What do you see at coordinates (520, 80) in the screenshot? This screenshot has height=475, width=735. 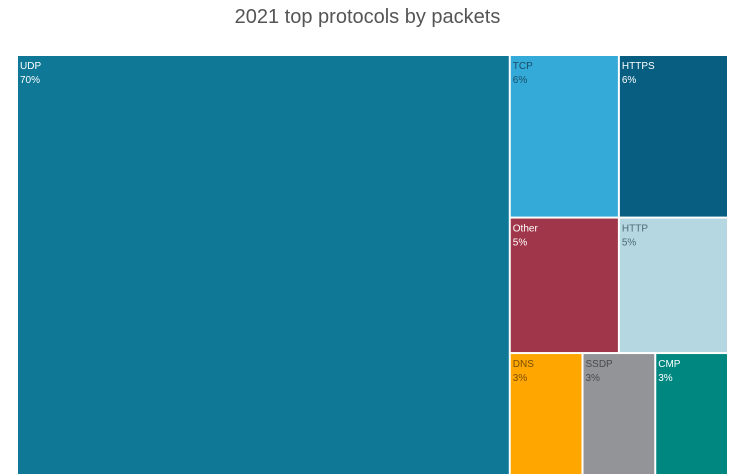 I see `tile-value-tcp: 6%` at bounding box center [520, 80].